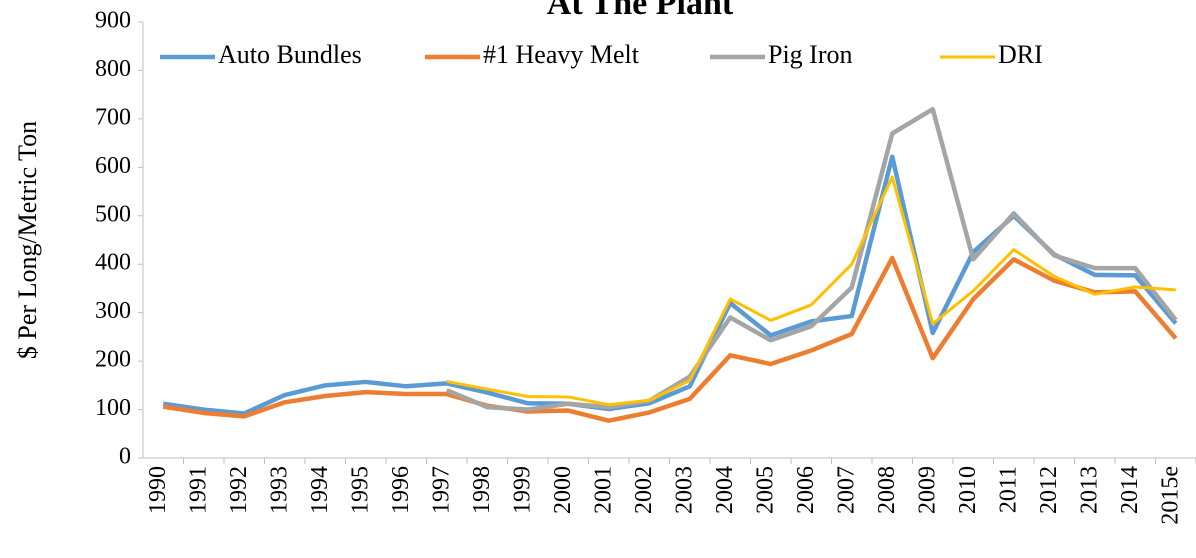 Image resolution: width=1196 pixels, height=558 pixels. What do you see at coordinates (1020, 54) in the screenshot?
I see `legend-label: DRI` at bounding box center [1020, 54].